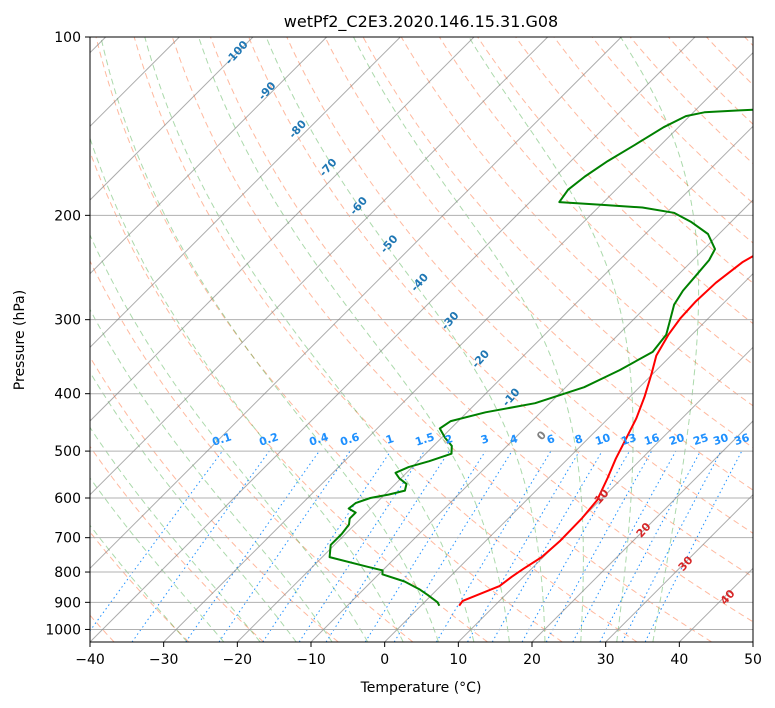 The width and height of the screenshot is (775, 708). I want to click on x-tick-label: 50, so click(753, 660).